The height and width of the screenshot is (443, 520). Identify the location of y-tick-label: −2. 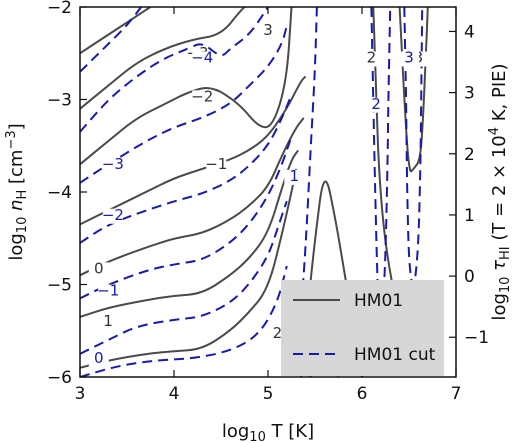
(59, 9).